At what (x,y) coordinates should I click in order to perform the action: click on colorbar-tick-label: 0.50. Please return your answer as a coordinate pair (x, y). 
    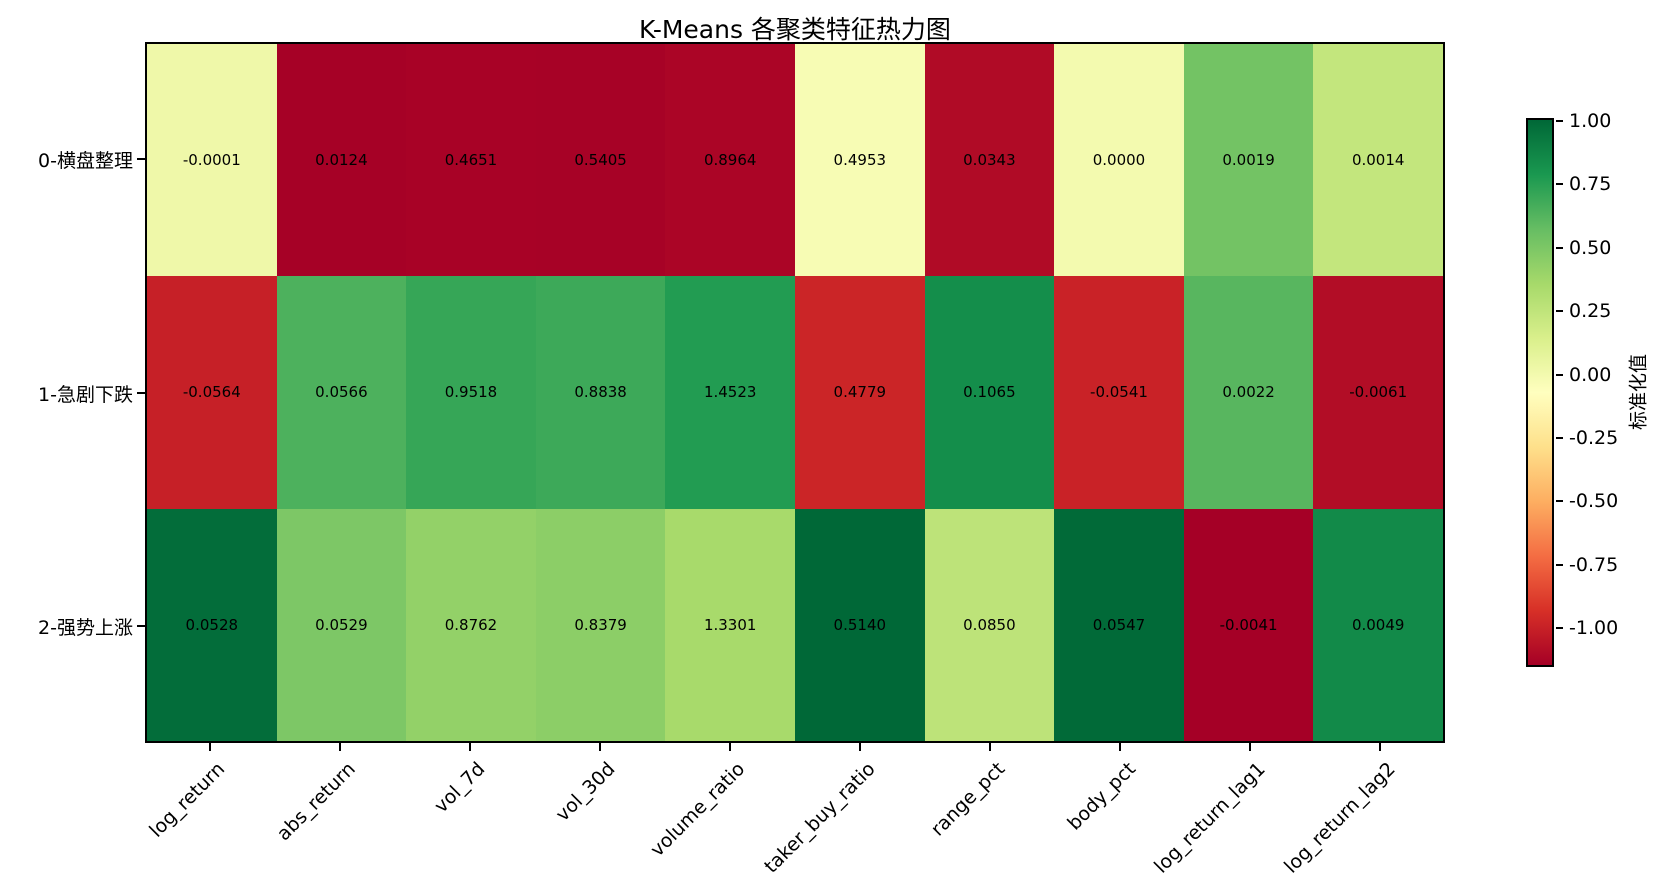
    Looking at the image, I should click on (1590, 247).